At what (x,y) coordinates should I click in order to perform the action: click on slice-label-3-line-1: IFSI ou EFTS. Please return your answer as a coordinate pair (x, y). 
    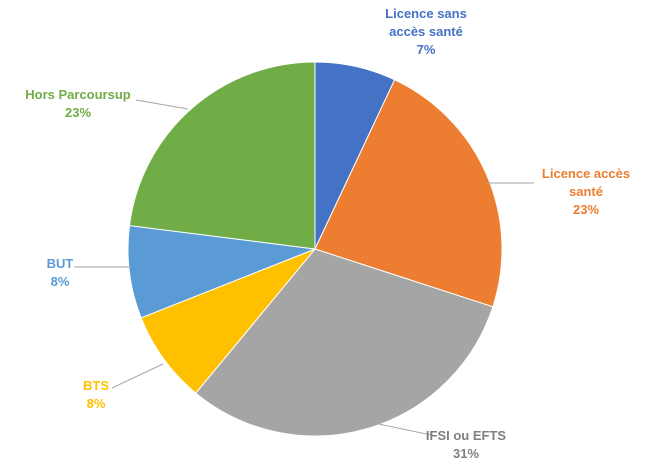
    Looking at the image, I should click on (466, 435).